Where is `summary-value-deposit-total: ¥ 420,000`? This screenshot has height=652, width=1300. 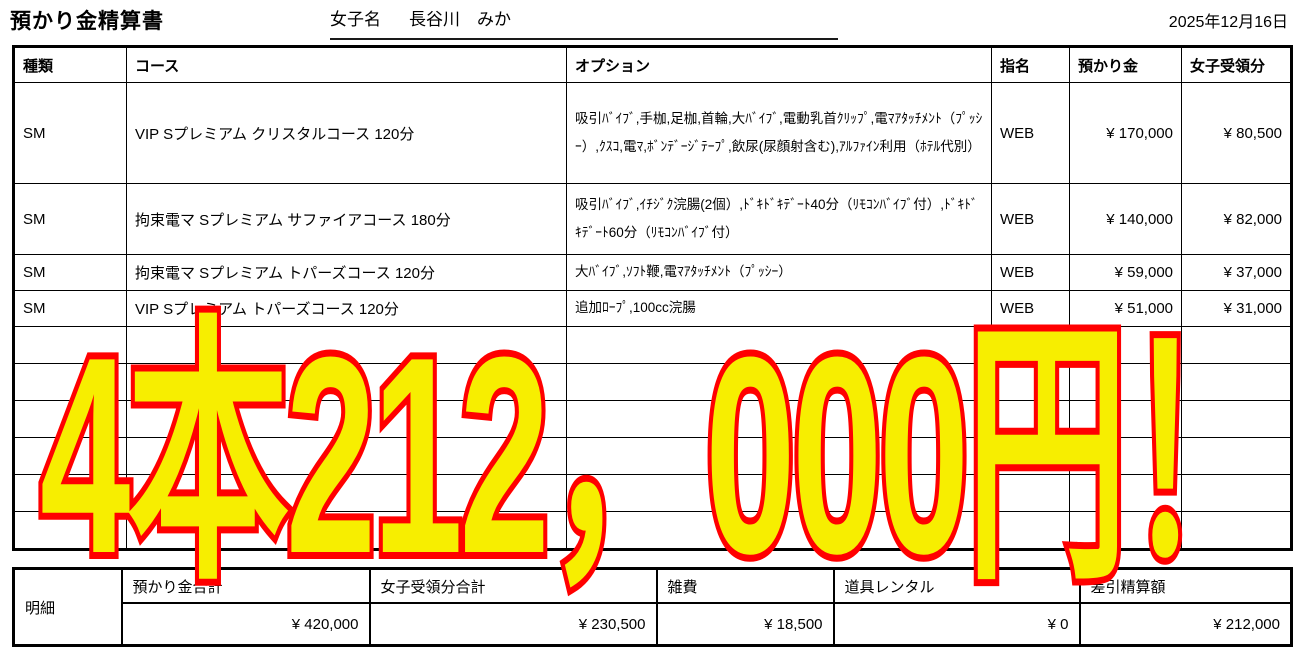
summary-value-deposit-total: ¥ 420,000 is located at coordinates (245, 624).